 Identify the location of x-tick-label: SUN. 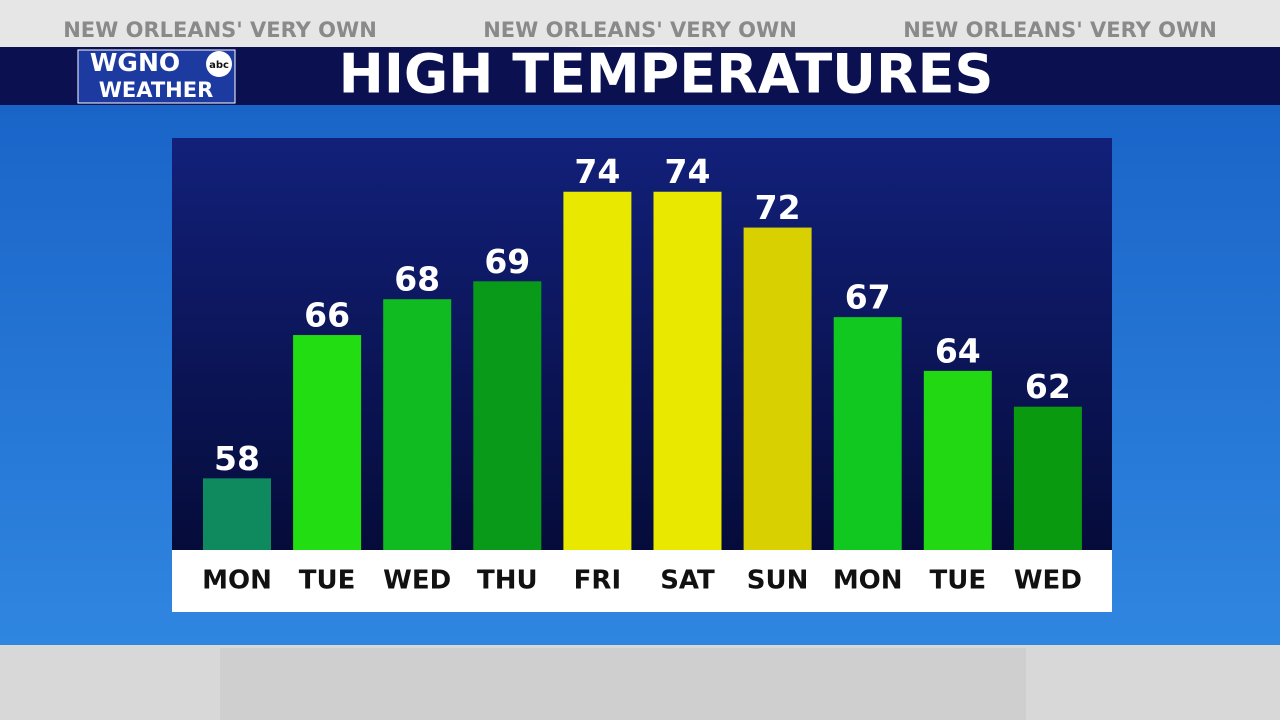
(778, 581).